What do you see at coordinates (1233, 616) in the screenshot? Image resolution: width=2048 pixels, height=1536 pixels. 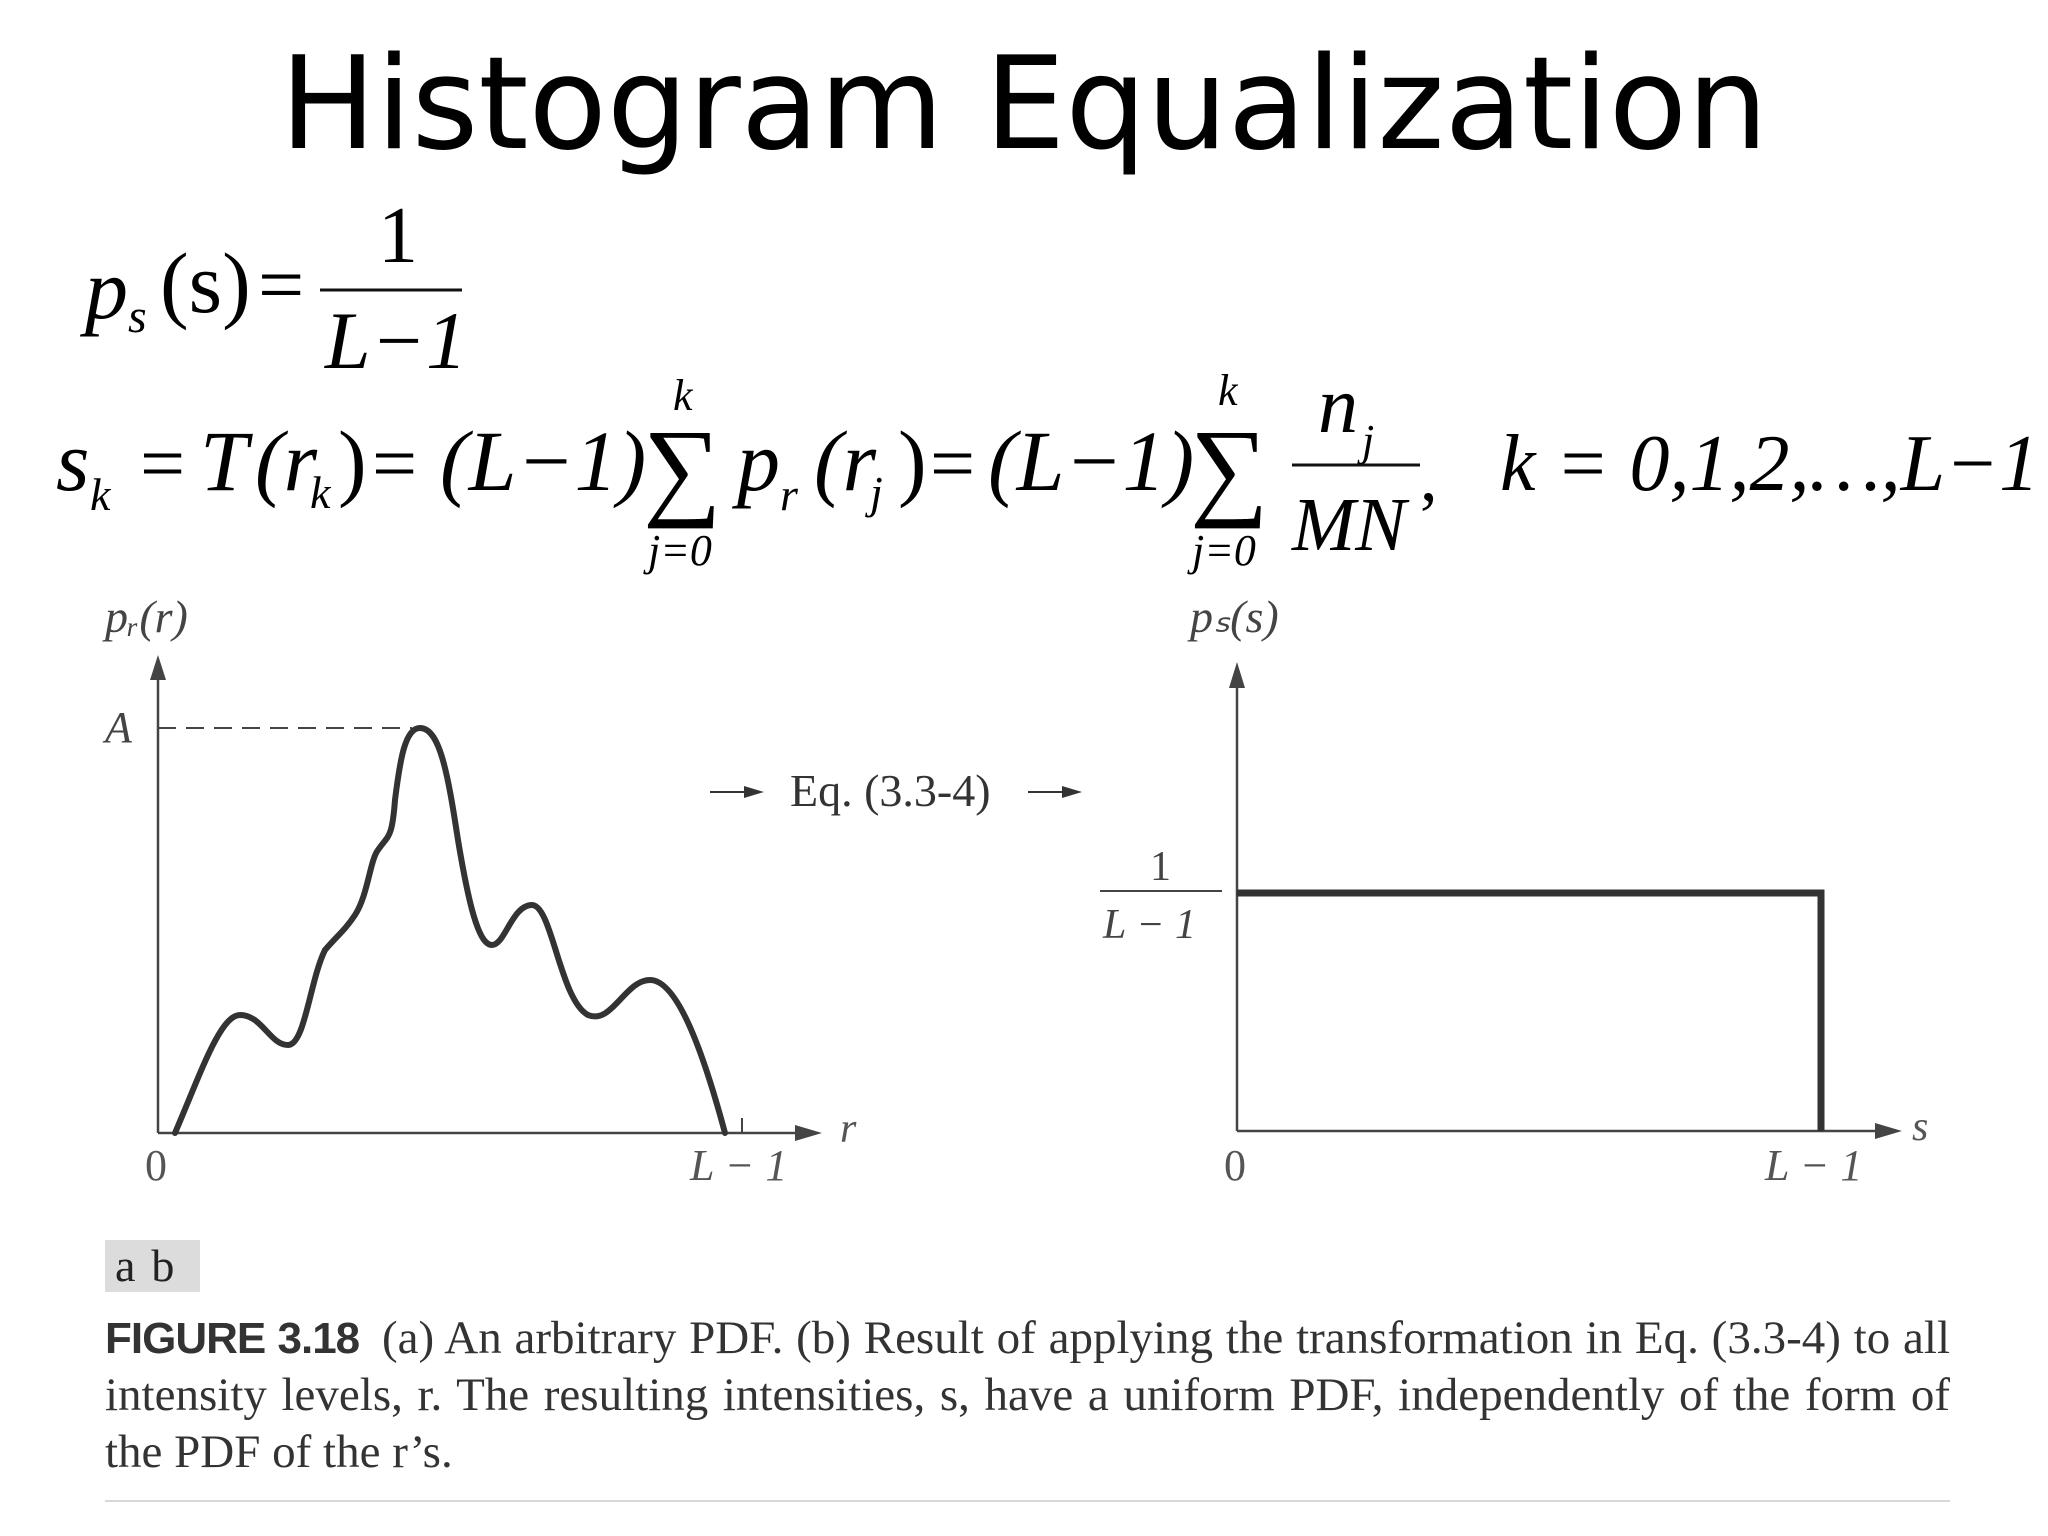 I see `panel-b-y-label: pₛ(s)` at bounding box center [1233, 616].